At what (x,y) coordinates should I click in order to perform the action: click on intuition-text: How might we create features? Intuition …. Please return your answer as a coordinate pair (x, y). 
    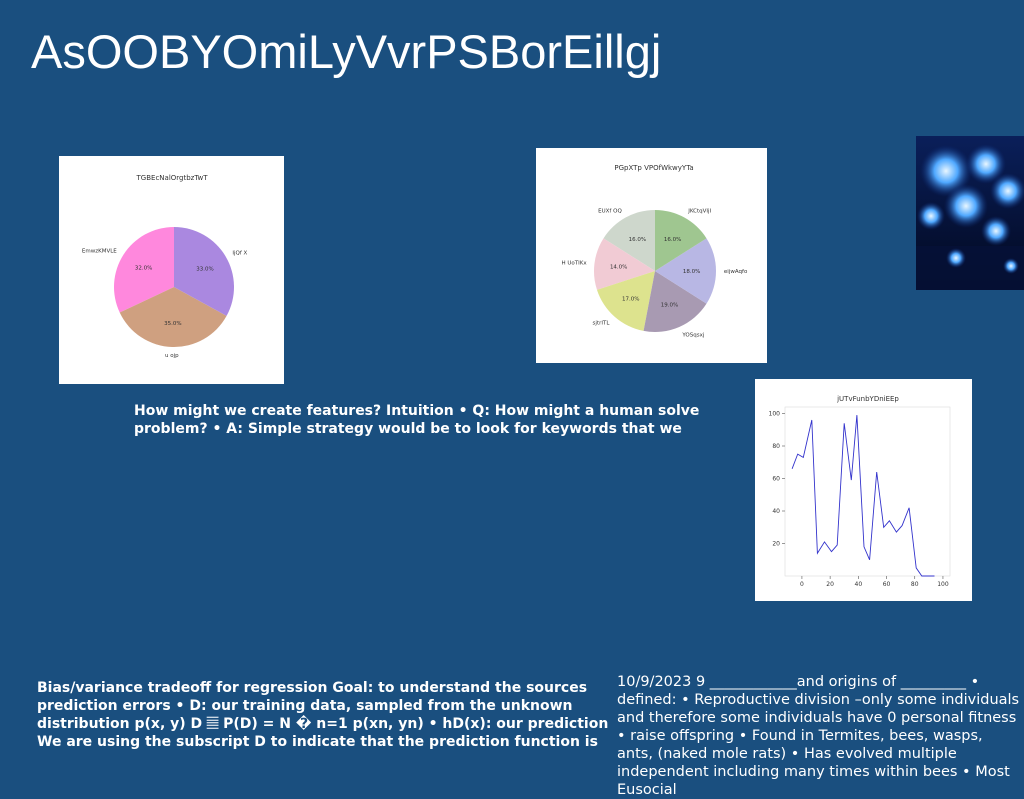
    Looking at the image, I should click on (417, 420).